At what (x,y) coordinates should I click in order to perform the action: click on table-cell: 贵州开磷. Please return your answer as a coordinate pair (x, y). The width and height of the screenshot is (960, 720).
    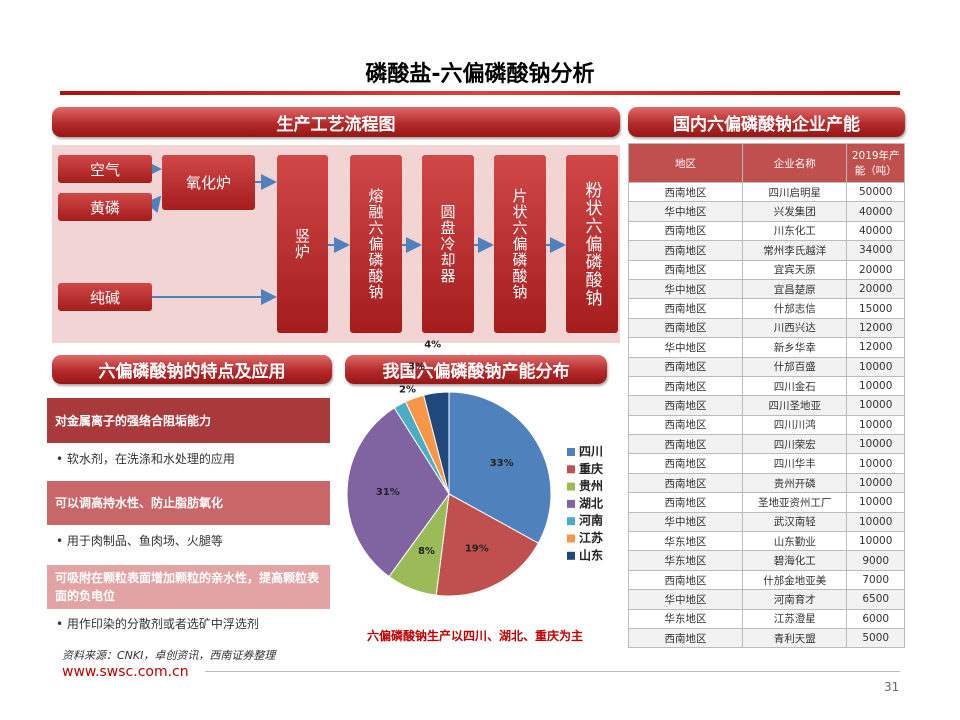
    Looking at the image, I should click on (795, 483).